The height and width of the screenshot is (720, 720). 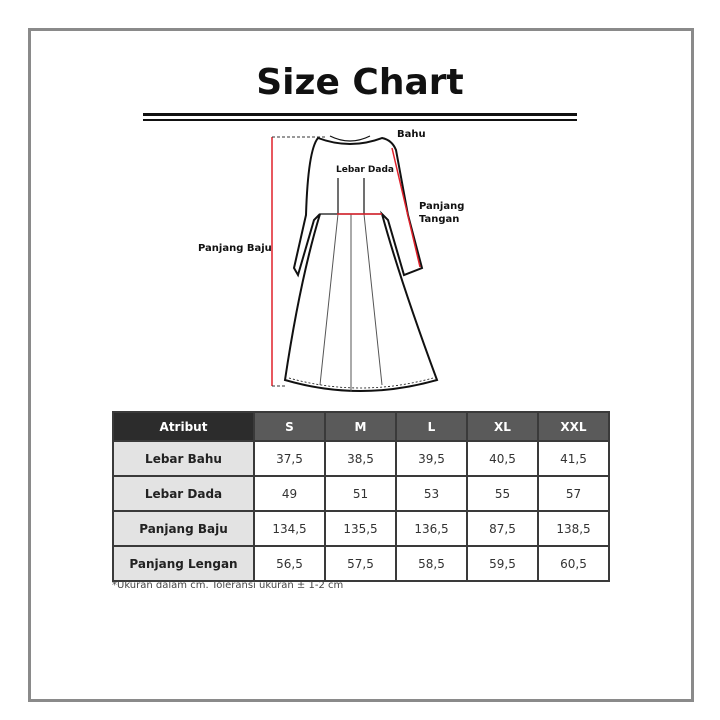 What do you see at coordinates (502, 563) in the screenshot?
I see `cell: 59,5` at bounding box center [502, 563].